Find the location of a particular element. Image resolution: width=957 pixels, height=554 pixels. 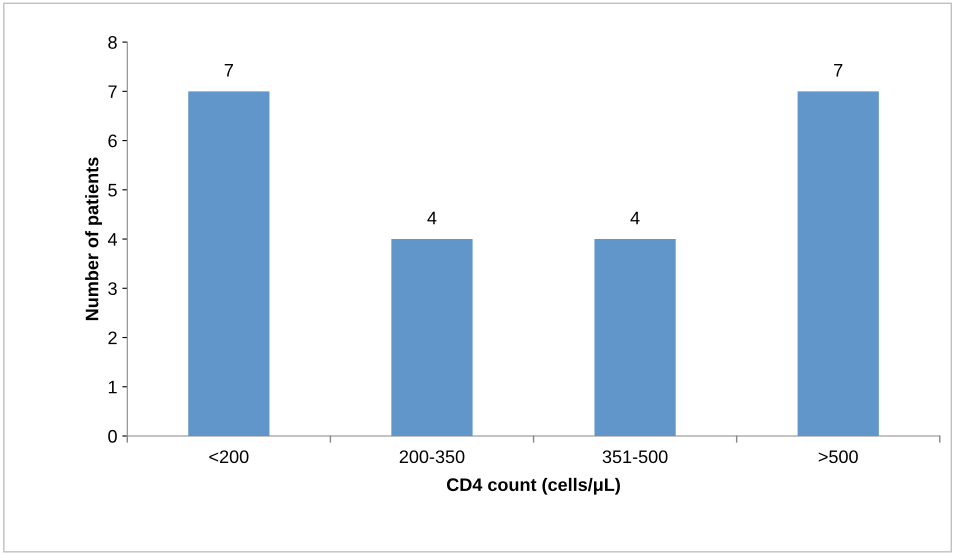

y-tick-label: 8 is located at coordinates (112, 42).